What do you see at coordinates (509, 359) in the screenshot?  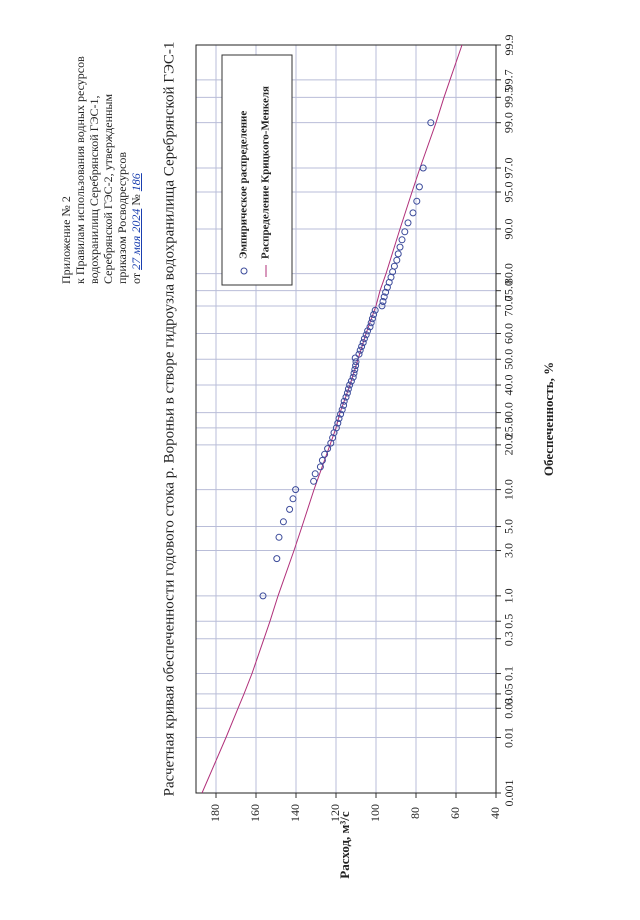 I see `x-tick-label: 50.0` at bounding box center [509, 359].